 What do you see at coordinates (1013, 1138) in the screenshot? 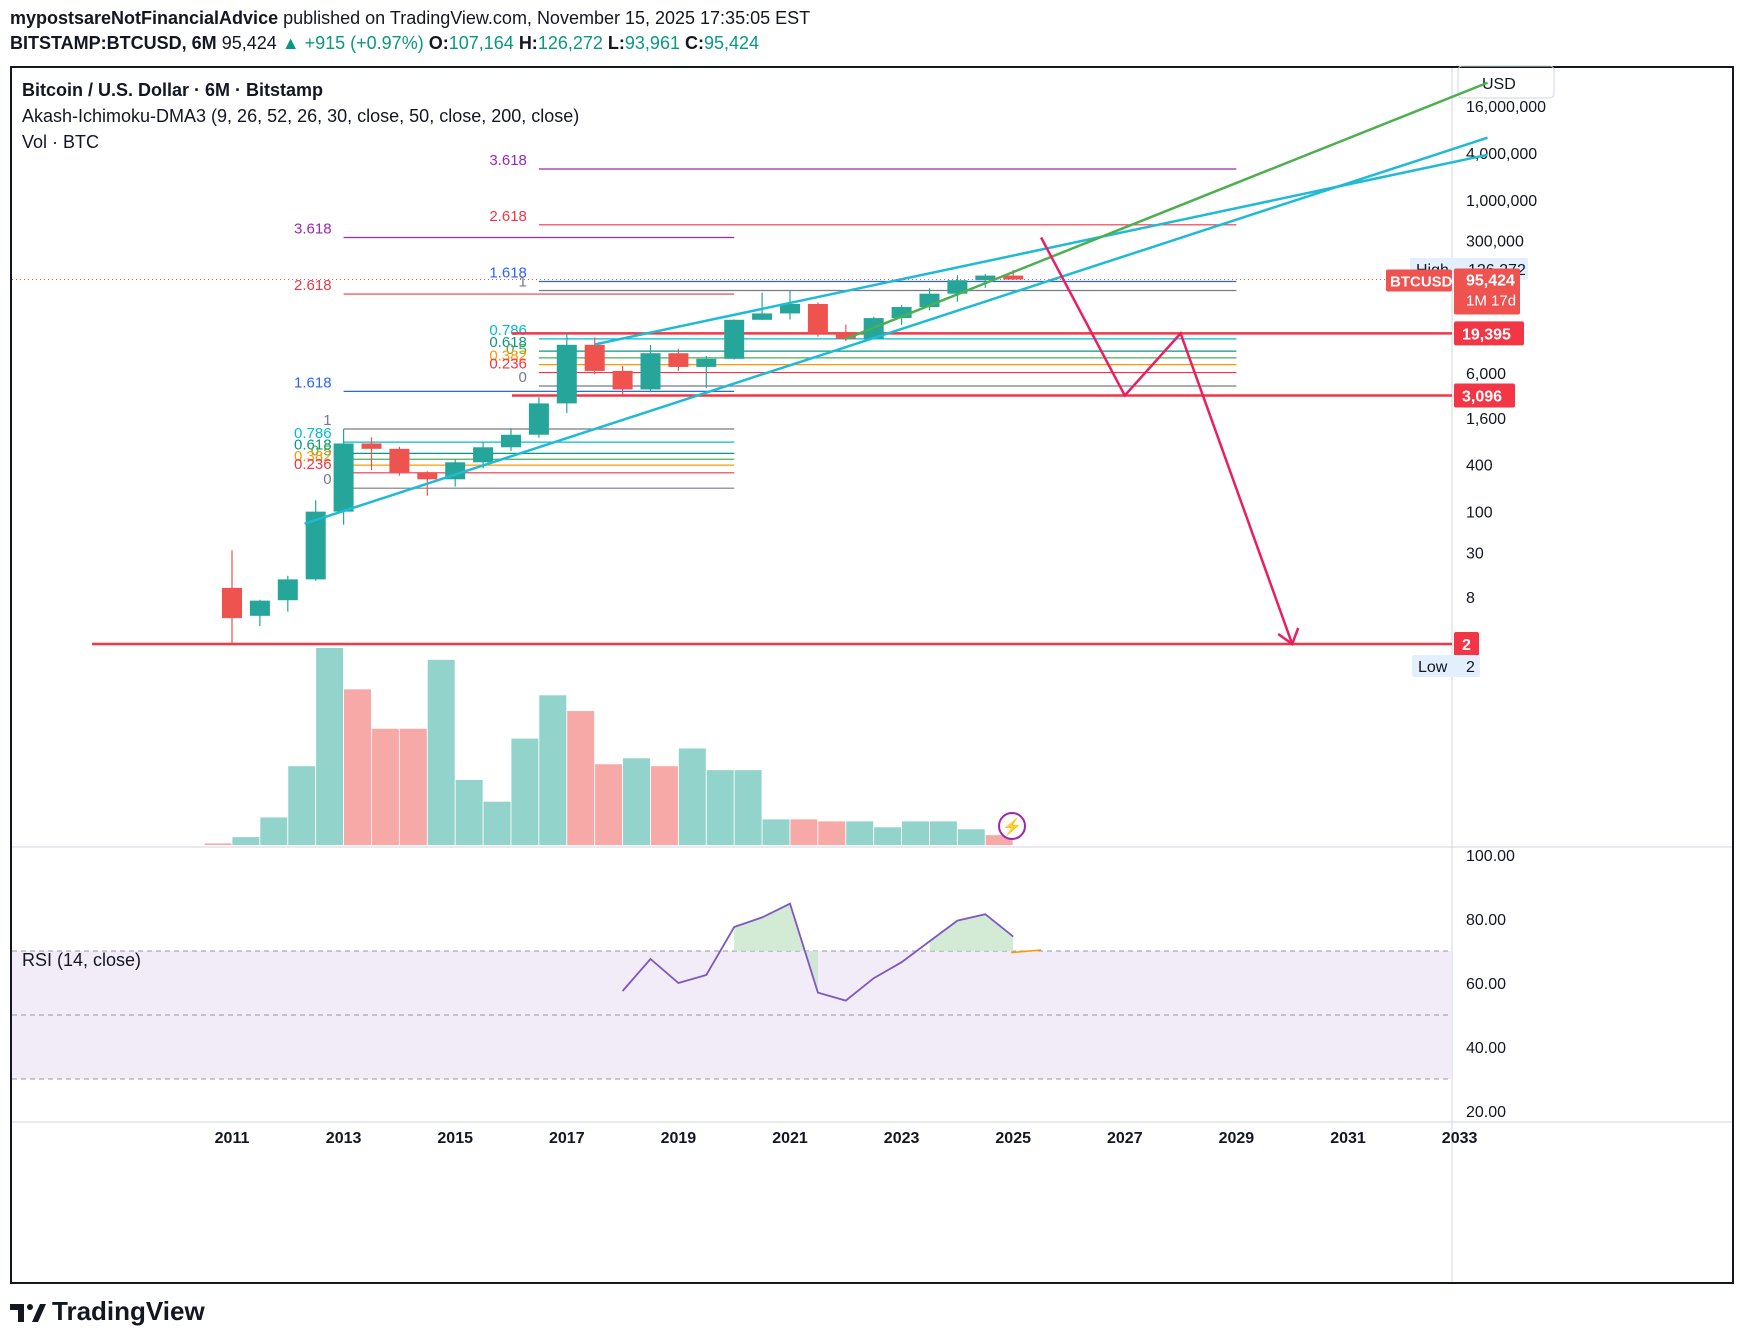
I see `time-tick-label: 2025` at bounding box center [1013, 1138].